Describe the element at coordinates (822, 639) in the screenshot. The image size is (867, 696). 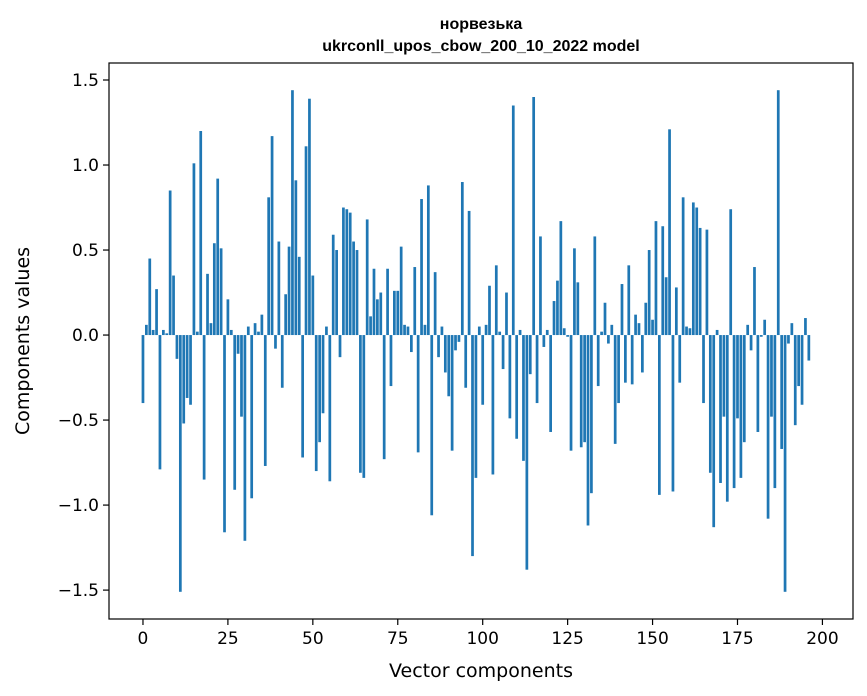
I see `x-tick-label: 200` at that location.